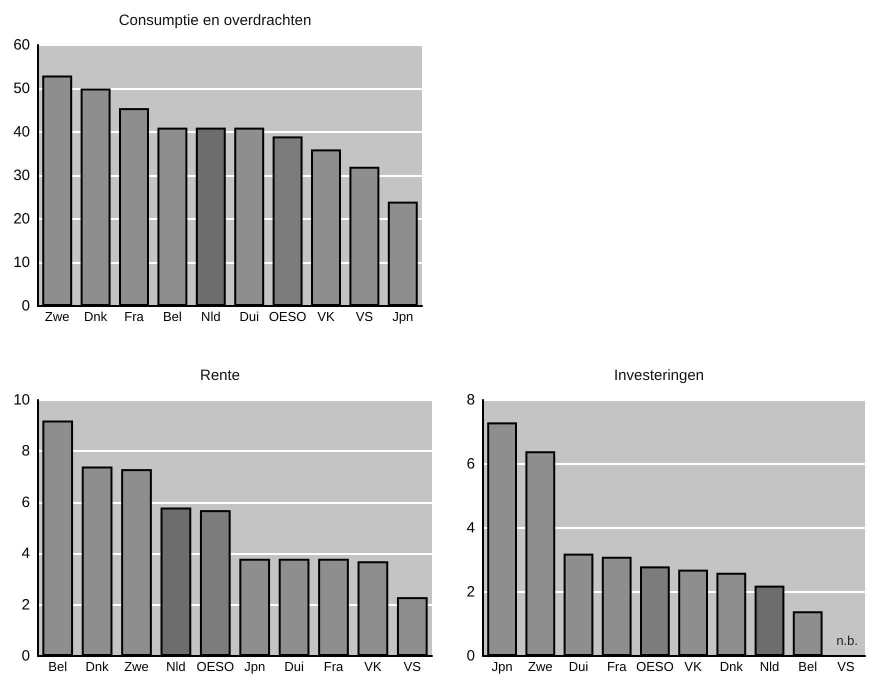 The width and height of the screenshot is (873, 680). I want to click on y-tick-label: 20, so click(21, 219).